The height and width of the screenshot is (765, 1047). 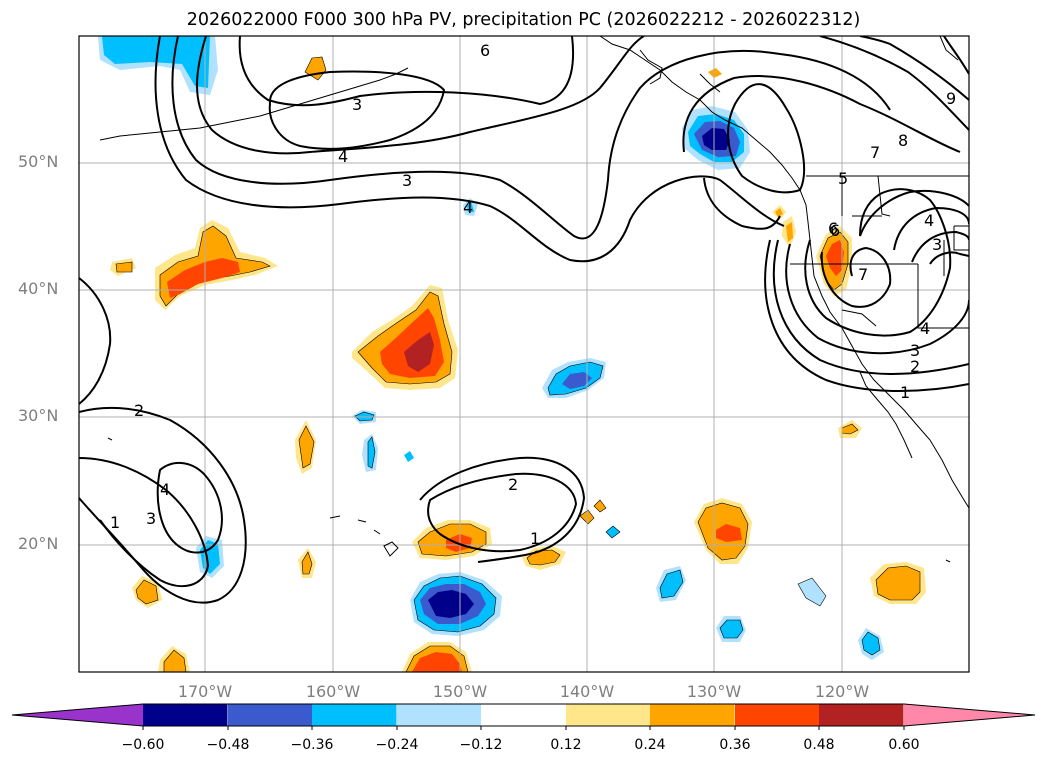 I want to click on lon-label: 150°W, so click(x=460, y=691).